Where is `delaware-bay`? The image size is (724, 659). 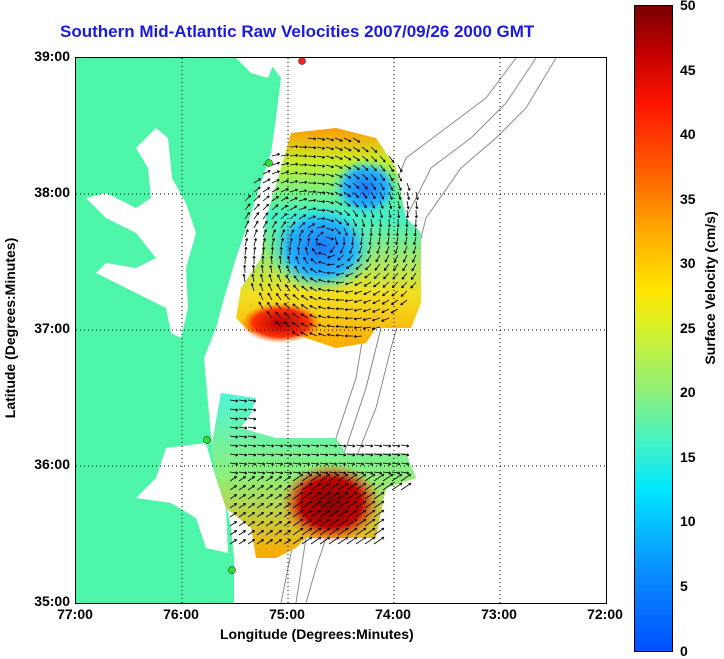 delaware-bay is located at coordinates (256, 68).